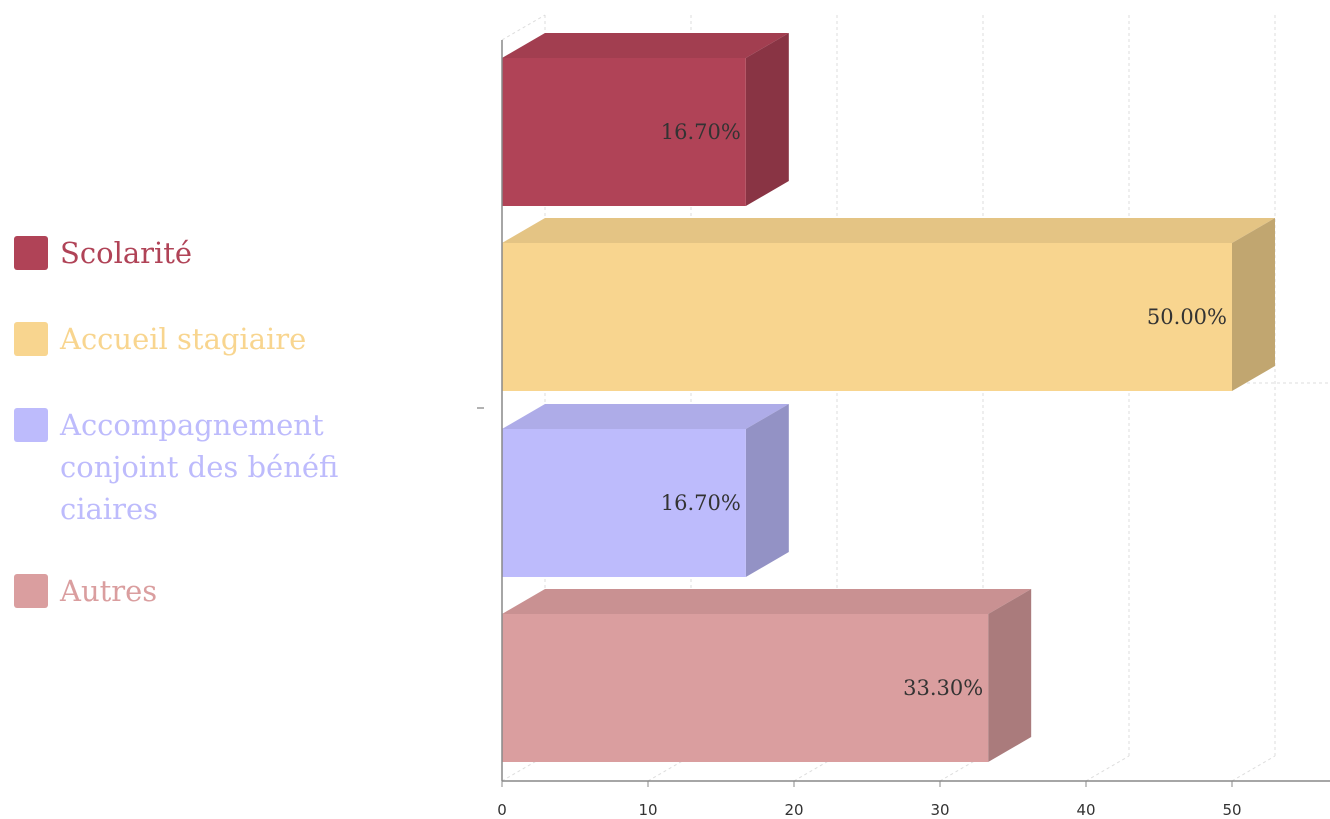 This screenshot has width=1330, height=819. I want to click on legend-item: Autres, so click(179, 591).